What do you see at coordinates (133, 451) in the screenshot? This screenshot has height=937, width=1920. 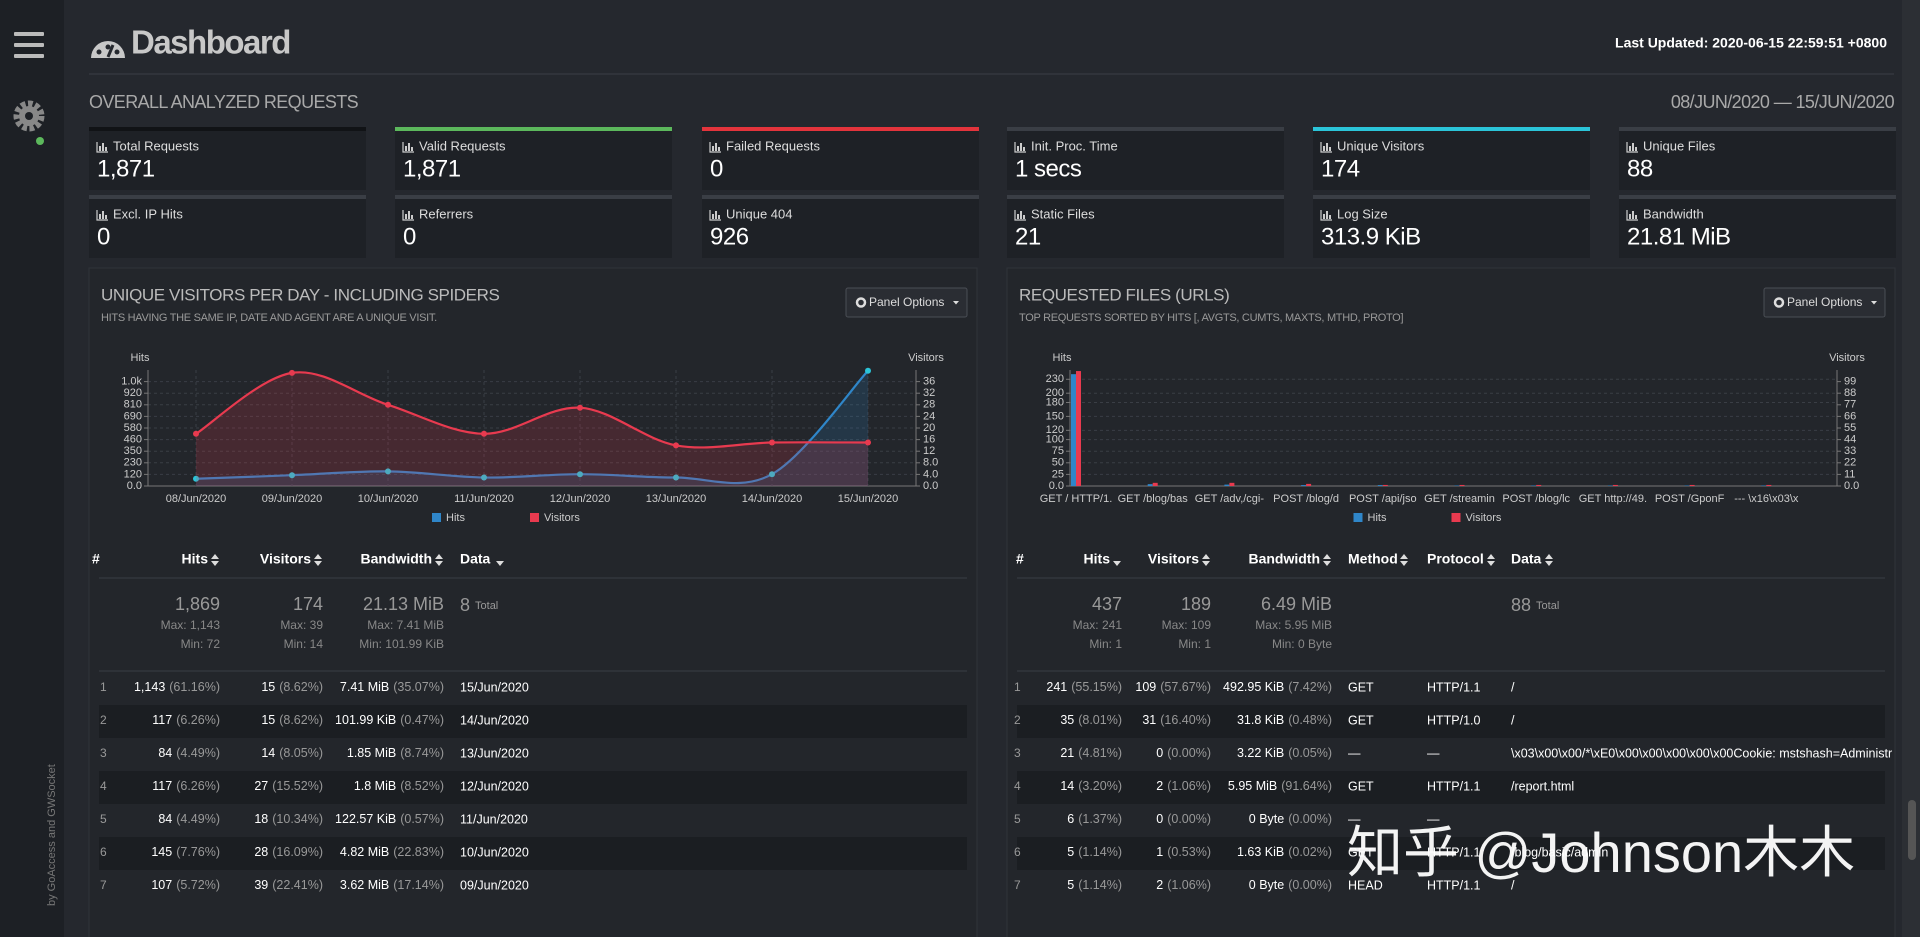 I see `y-tick-label: 350` at bounding box center [133, 451].